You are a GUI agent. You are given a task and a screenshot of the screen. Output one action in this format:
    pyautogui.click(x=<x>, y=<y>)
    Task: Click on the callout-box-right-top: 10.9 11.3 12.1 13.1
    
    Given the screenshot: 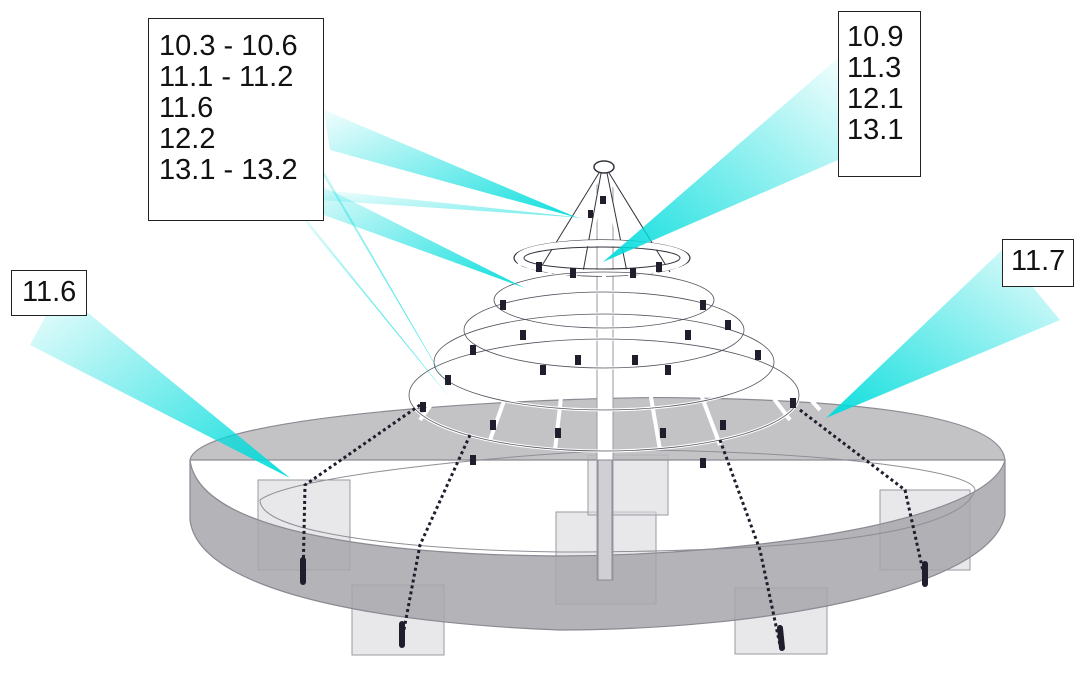 What is the action you would take?
    pyautogui.click(x=879, y=94)
    